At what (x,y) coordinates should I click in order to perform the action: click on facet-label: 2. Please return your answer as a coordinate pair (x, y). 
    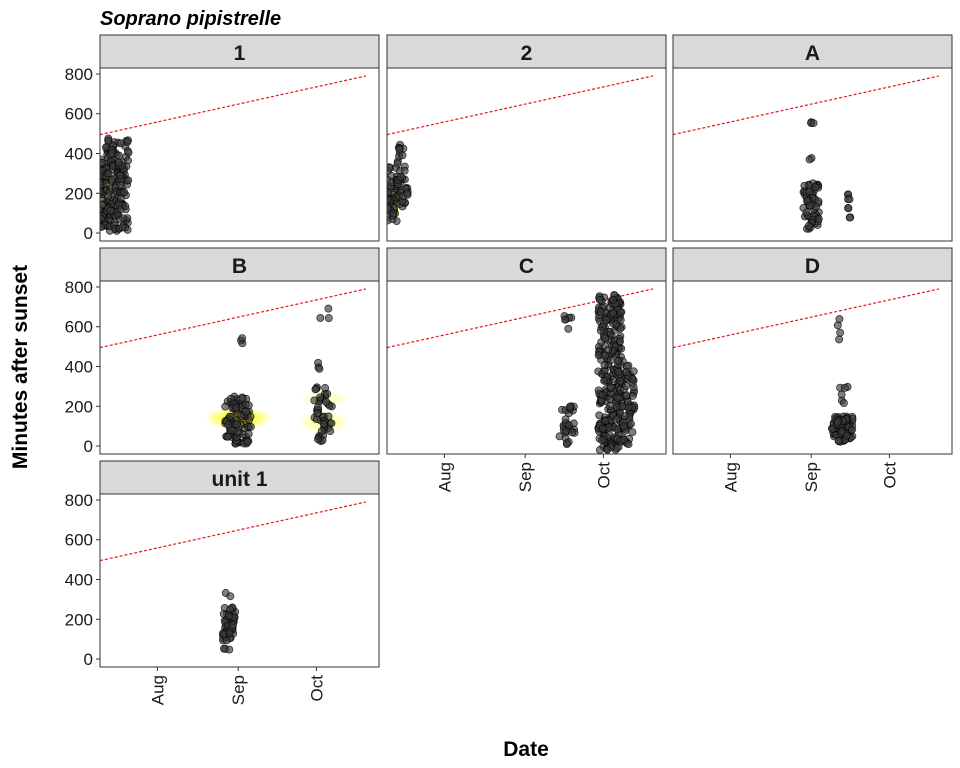
    Looking at the image, I should click on (527, 53).